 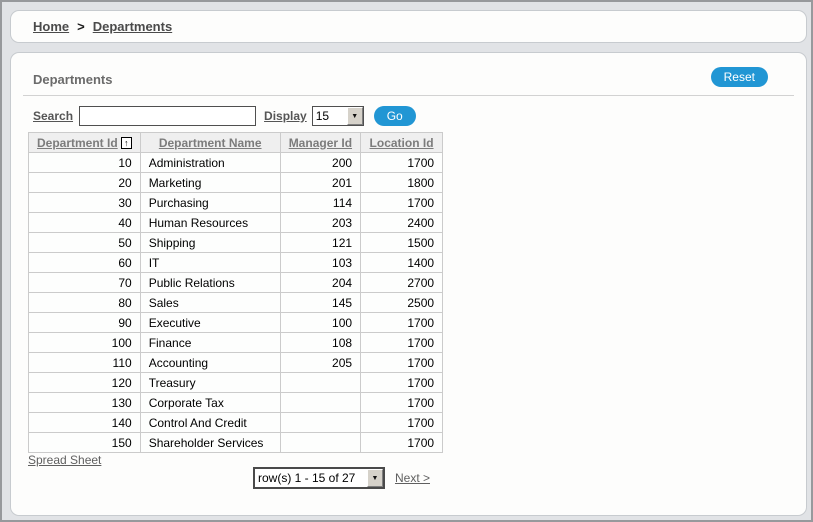 I want to click on table-cell: Sales, so click(x=210, y=302).